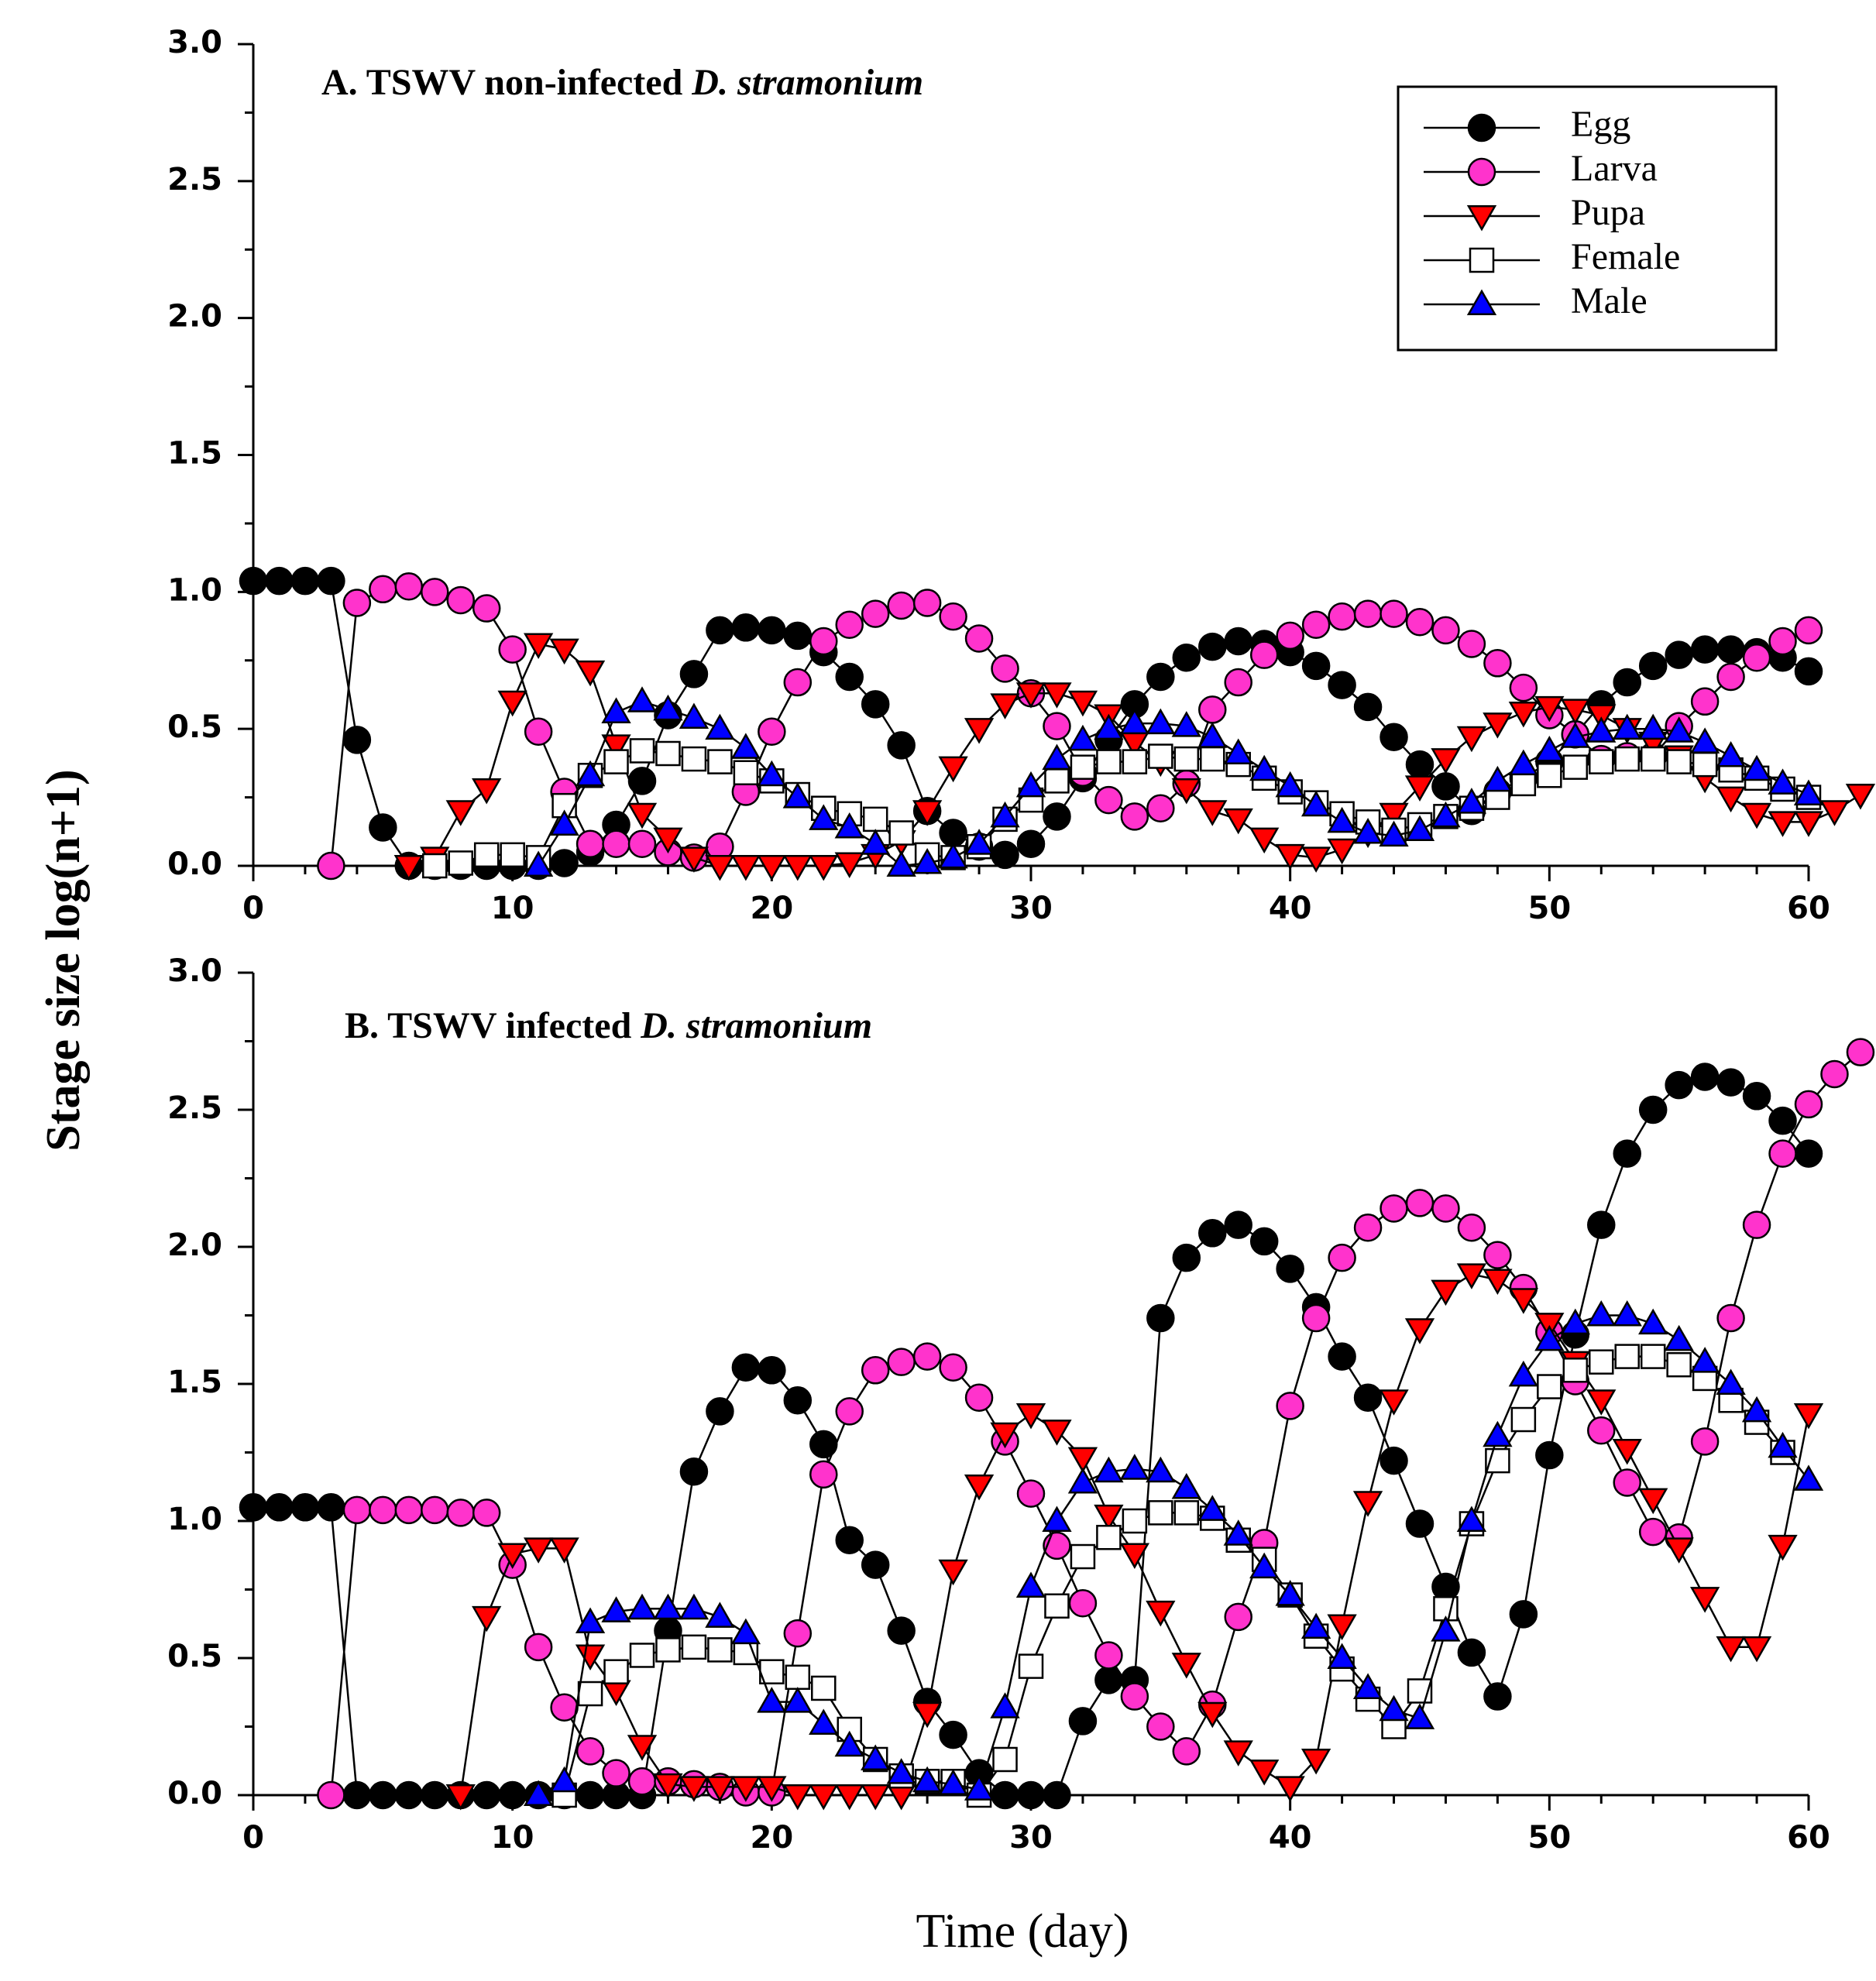 This screenshot has height=1981, width=1876. I want to click on legend-marker-egg, so click(1481, 128).